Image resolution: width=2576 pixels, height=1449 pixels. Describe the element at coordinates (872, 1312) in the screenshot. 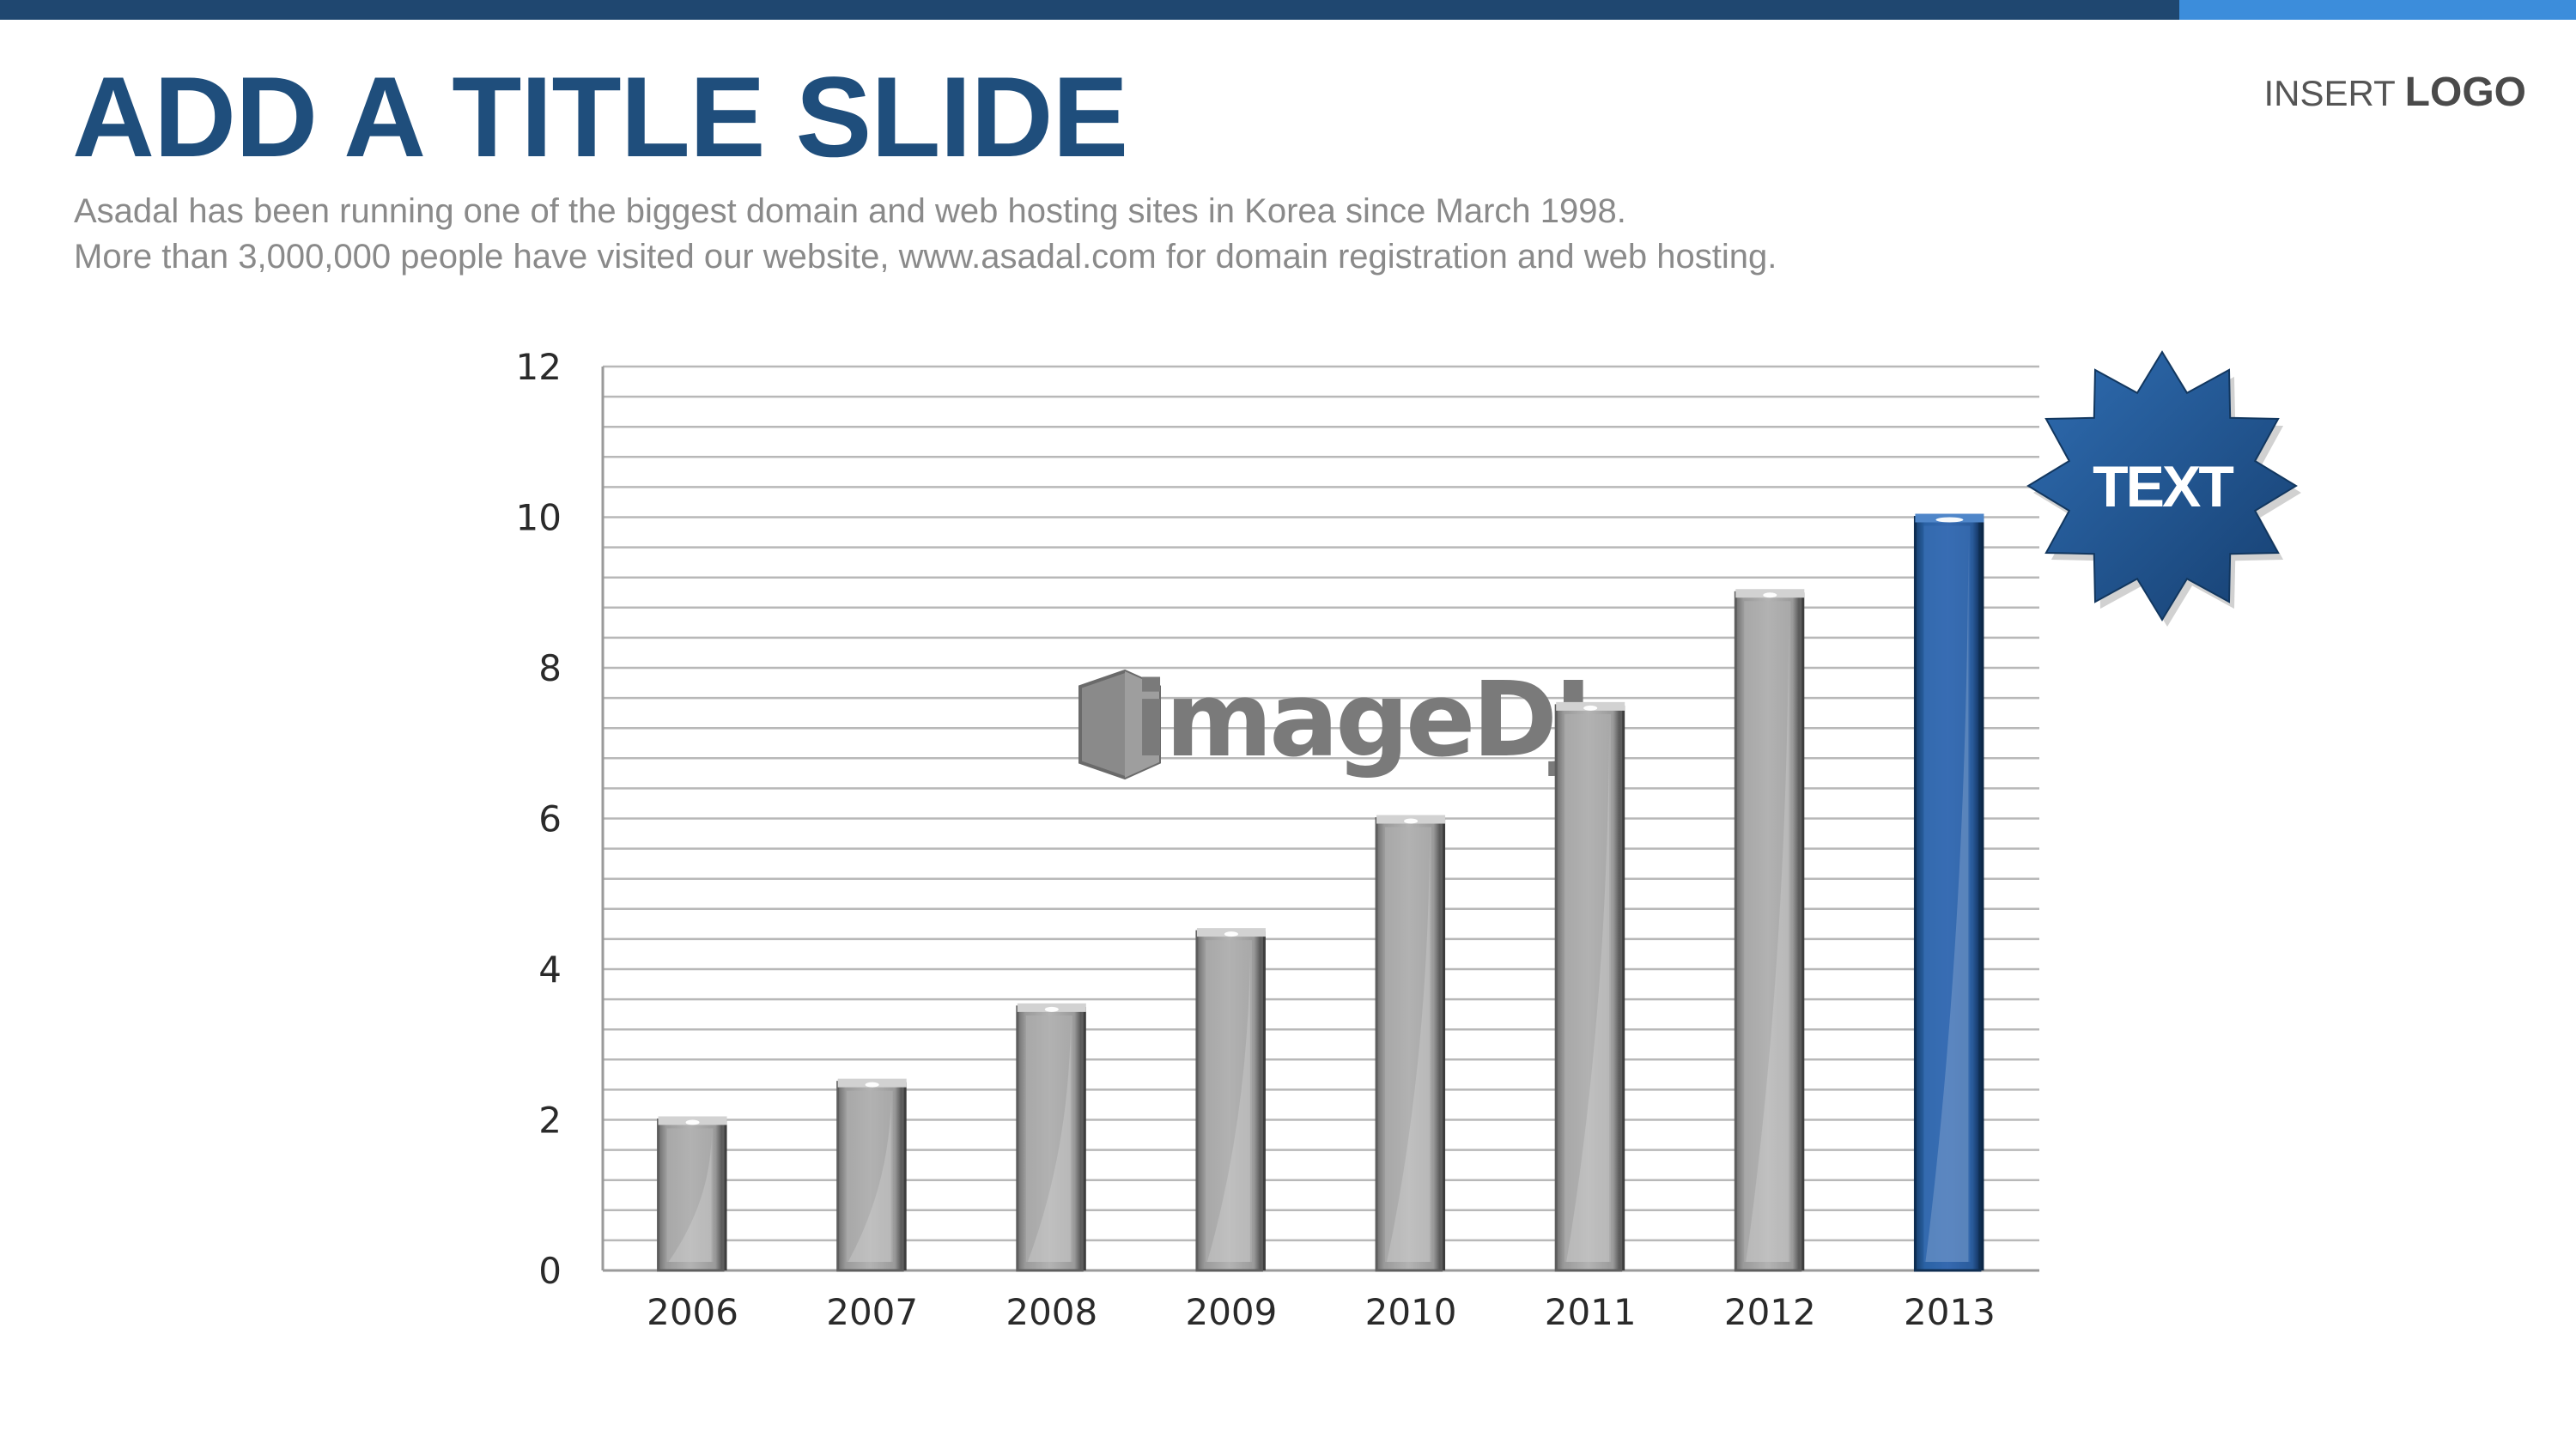

I see `x-tick-label: 2007` at that location.